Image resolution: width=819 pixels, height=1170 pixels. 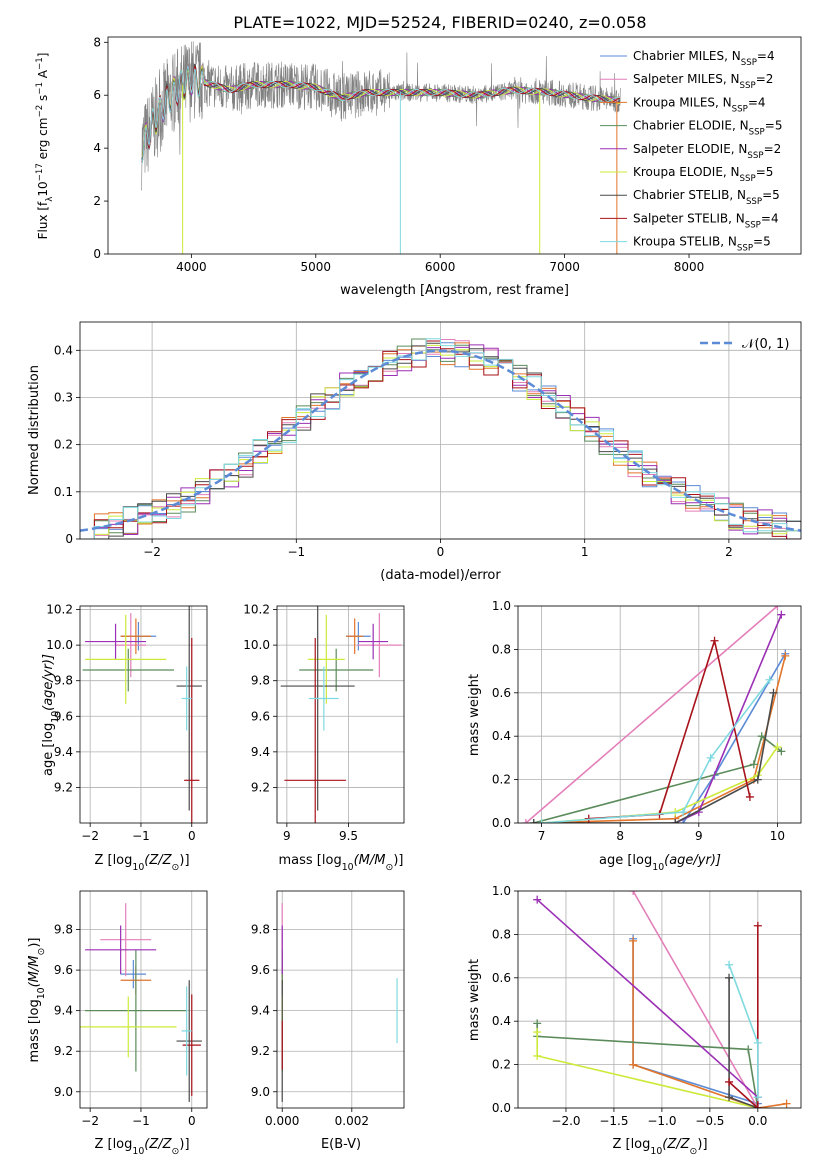 What do you see at coordinates (152, 552) in the screenshot?
I see `x-tick-label: −2` at bounding box center [152, 552].